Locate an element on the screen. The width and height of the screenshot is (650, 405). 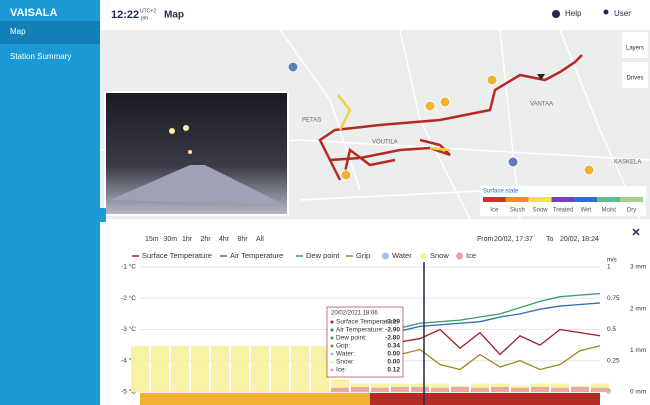
y3-tick-label: 1 mm is located at coordinates (638, 350).